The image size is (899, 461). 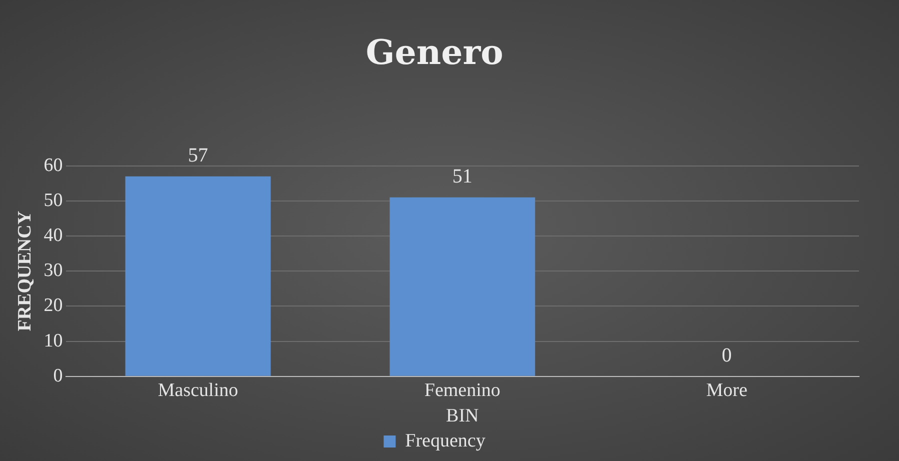 I want to click on x-axis-title: BIN, so click(x=463, y=416).